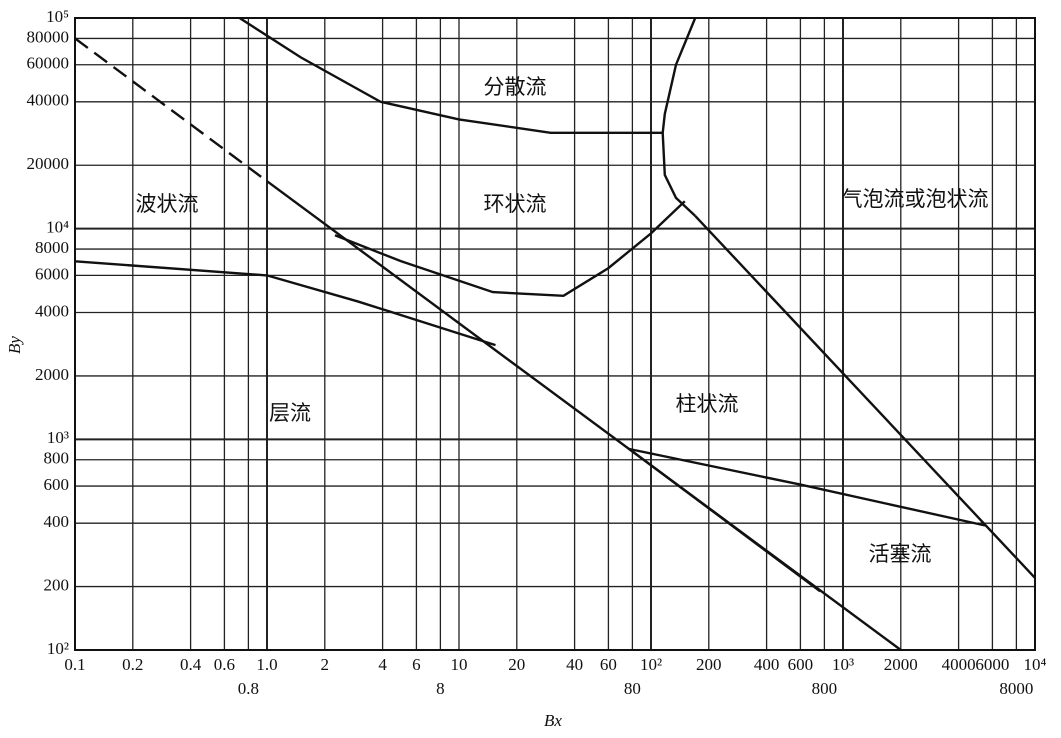  What do you see at coordinates (191, 664) in the screenshot?
I see `x-tick-label: 0.4` at bounding box center [191, 664].